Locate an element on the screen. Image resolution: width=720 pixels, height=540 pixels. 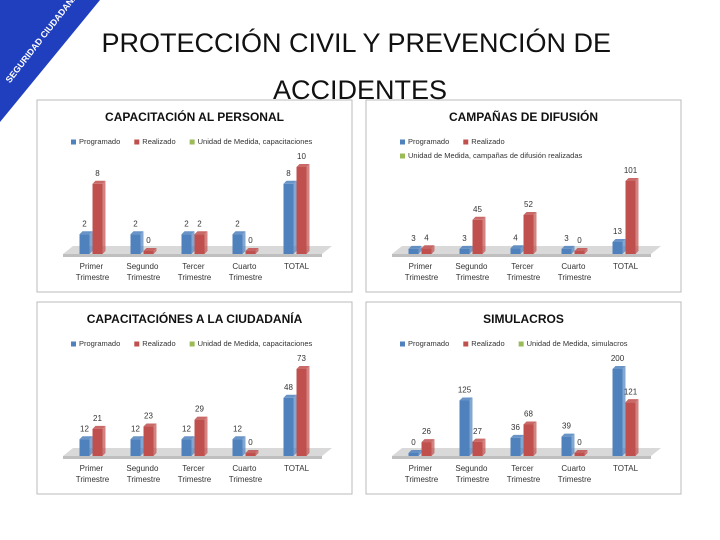
data-label: 27 is located at coordinates (477, 431).